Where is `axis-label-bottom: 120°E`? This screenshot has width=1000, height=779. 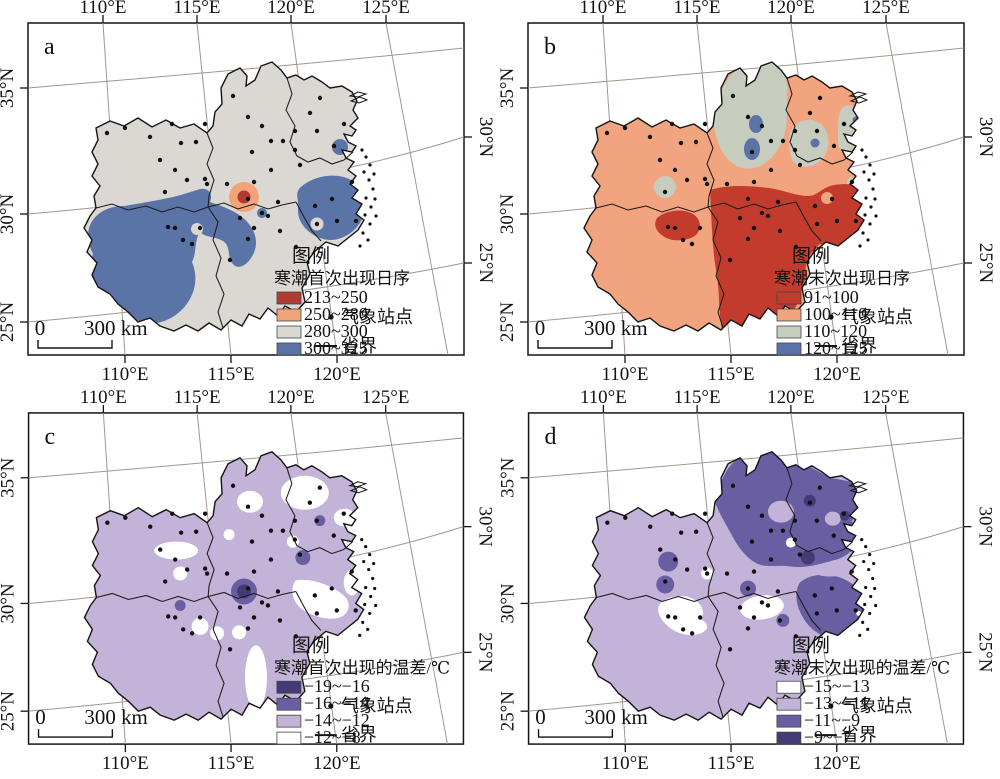 axis-label-bottom: 120°E is located at coordinates (337, 763).